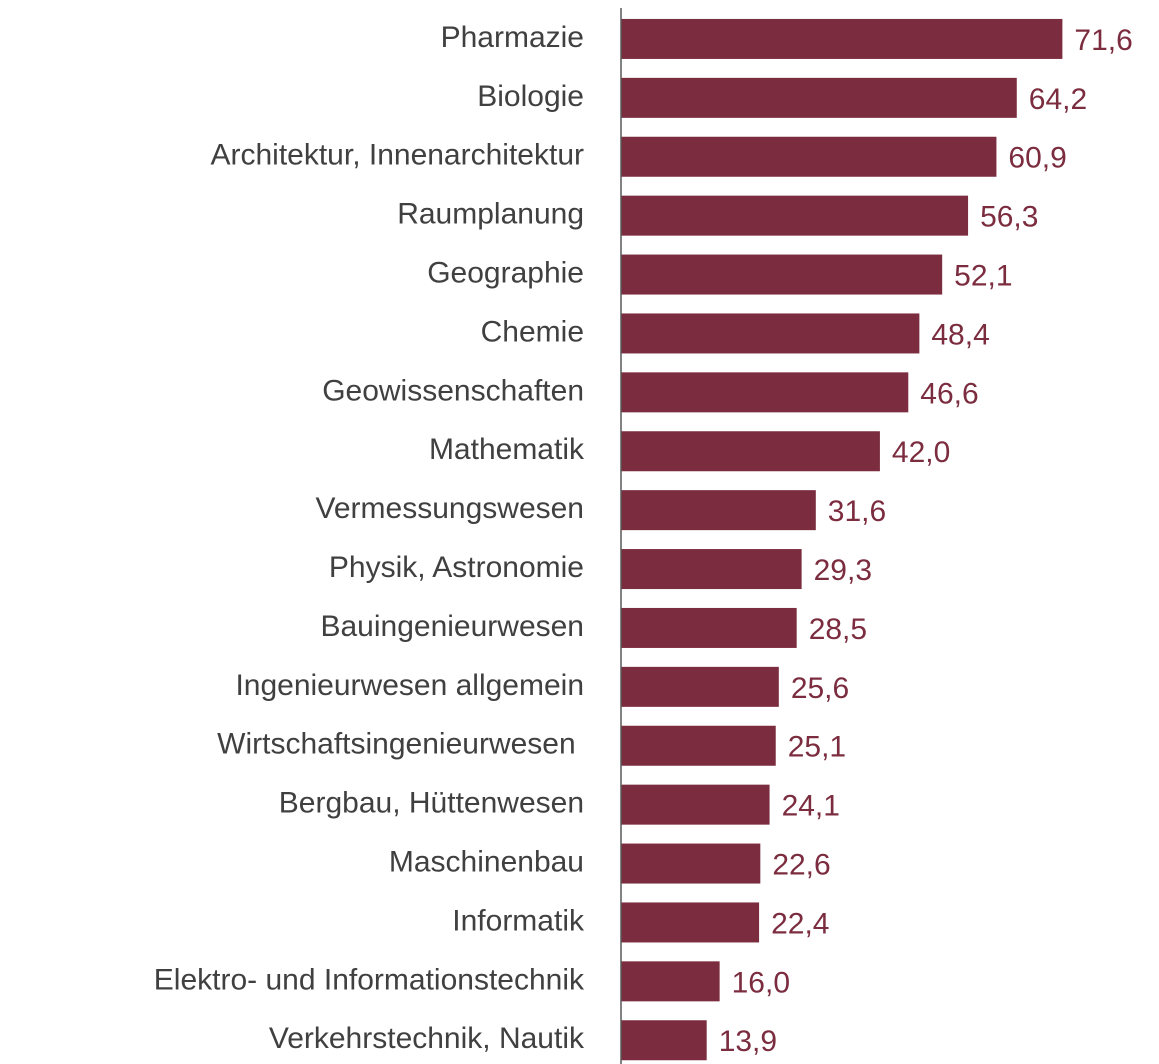 This screenshot has width=1159, height=1064. I want to click on category-label: Informatik, so click(518, 920).